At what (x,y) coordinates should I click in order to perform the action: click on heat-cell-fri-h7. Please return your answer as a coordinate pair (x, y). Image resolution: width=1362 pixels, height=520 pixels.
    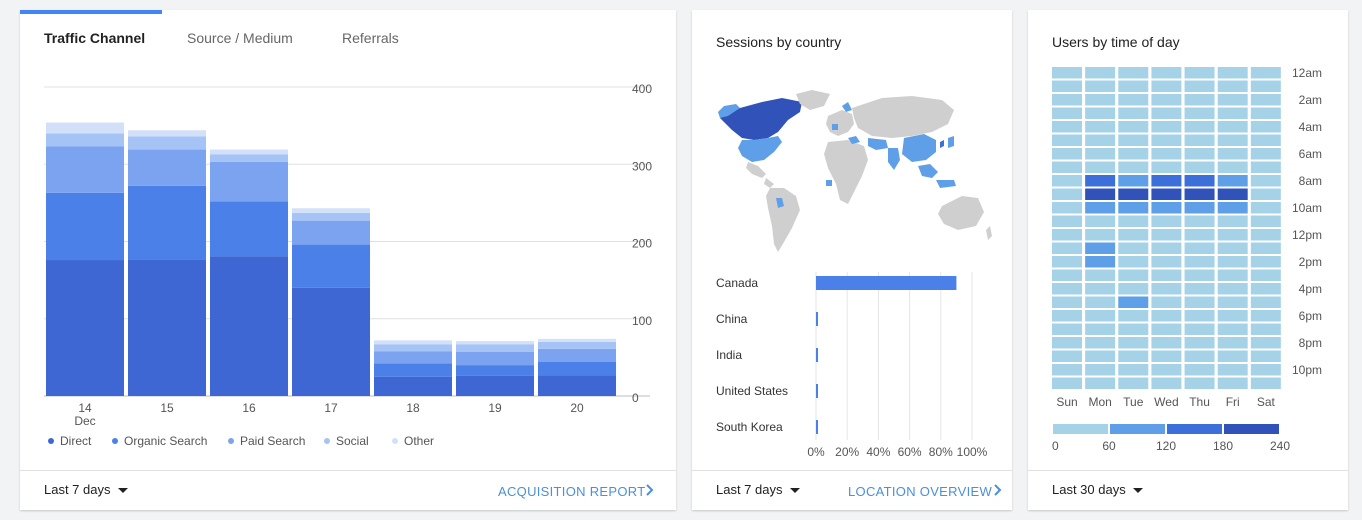
    Looking at the image, I should click on (1232, 167).